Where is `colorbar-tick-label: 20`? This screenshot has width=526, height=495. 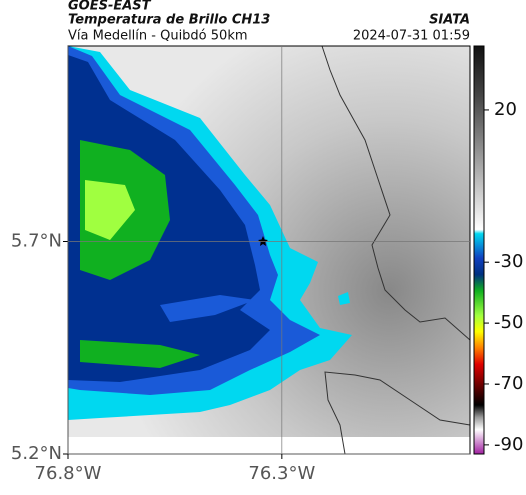 colorbar-tick-label: 20 is located at coordinates (505, 109).